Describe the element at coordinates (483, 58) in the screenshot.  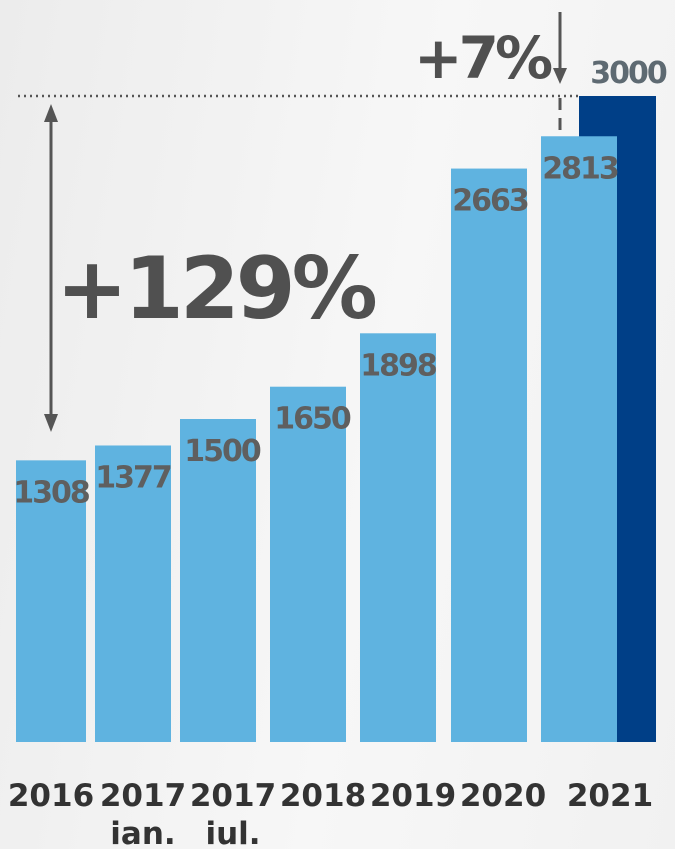
I see `growth-last-label: +7%` at that location.